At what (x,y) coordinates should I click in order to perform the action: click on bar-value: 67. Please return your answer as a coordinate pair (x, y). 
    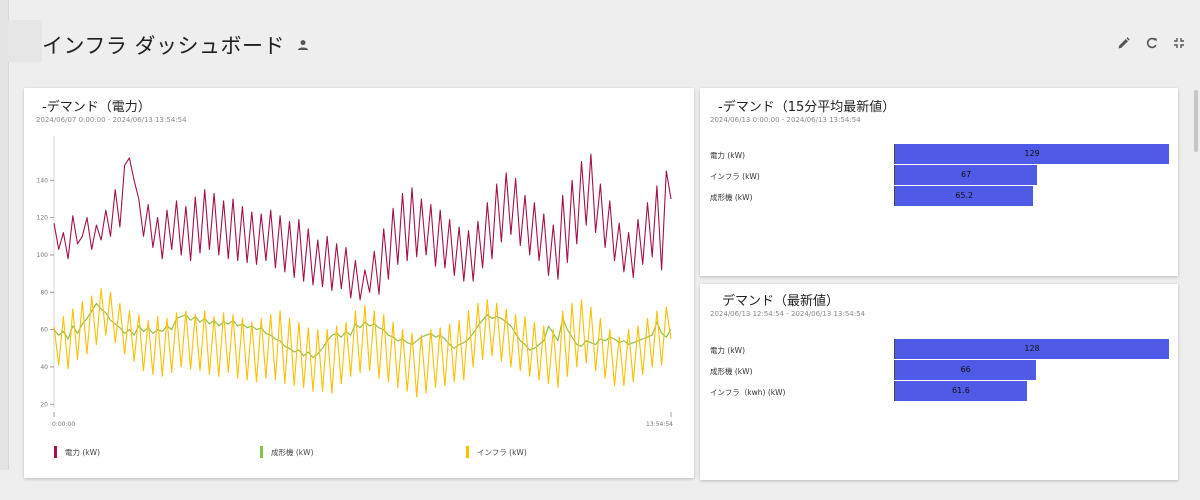
    Looking at the image, I should click on (966, 174).